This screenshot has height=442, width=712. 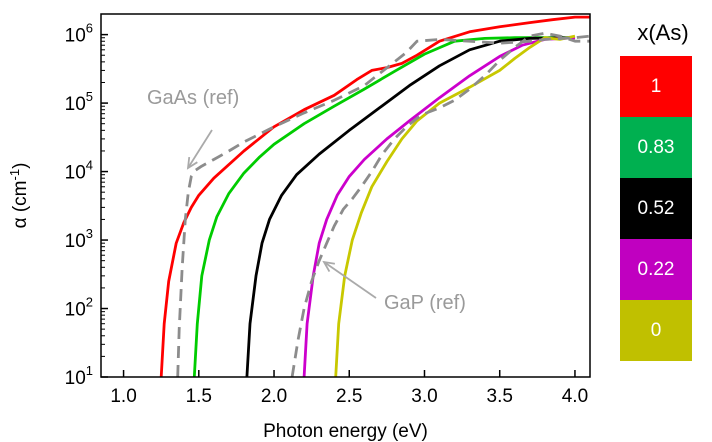 I want to click on x-tick-label: 4.0, so click(x=575, y=396).